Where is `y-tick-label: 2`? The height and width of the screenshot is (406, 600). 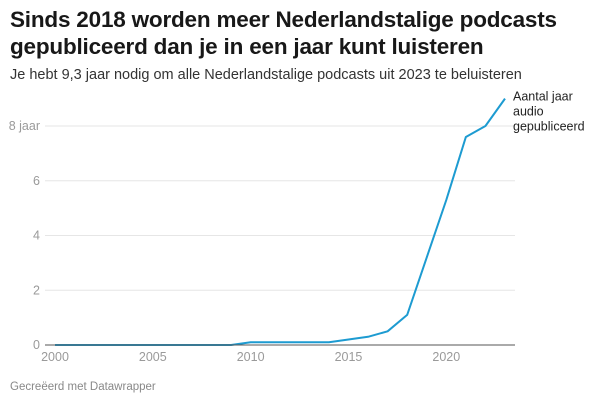 y-tick-label: 2 is located at coordinates (36, 290).